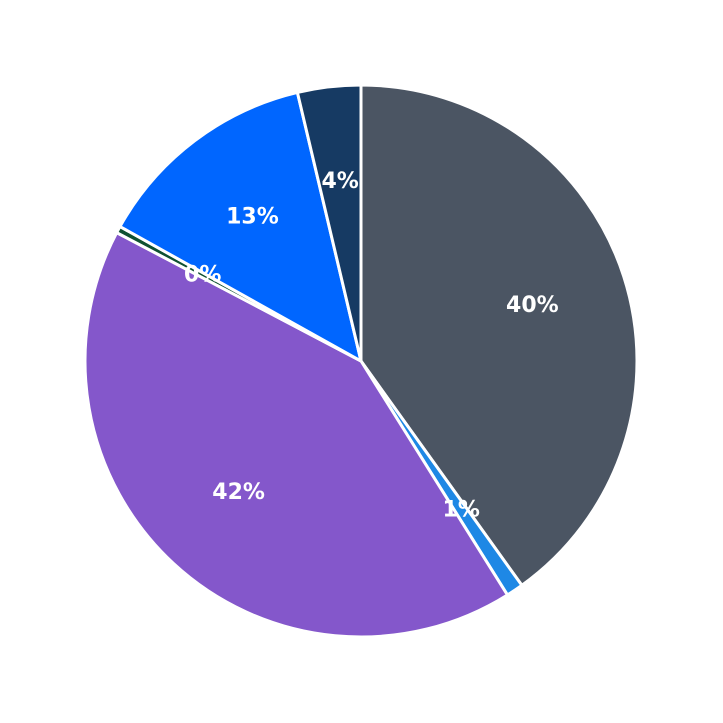  I want to click on data-label: 13%, so click(252, 216).